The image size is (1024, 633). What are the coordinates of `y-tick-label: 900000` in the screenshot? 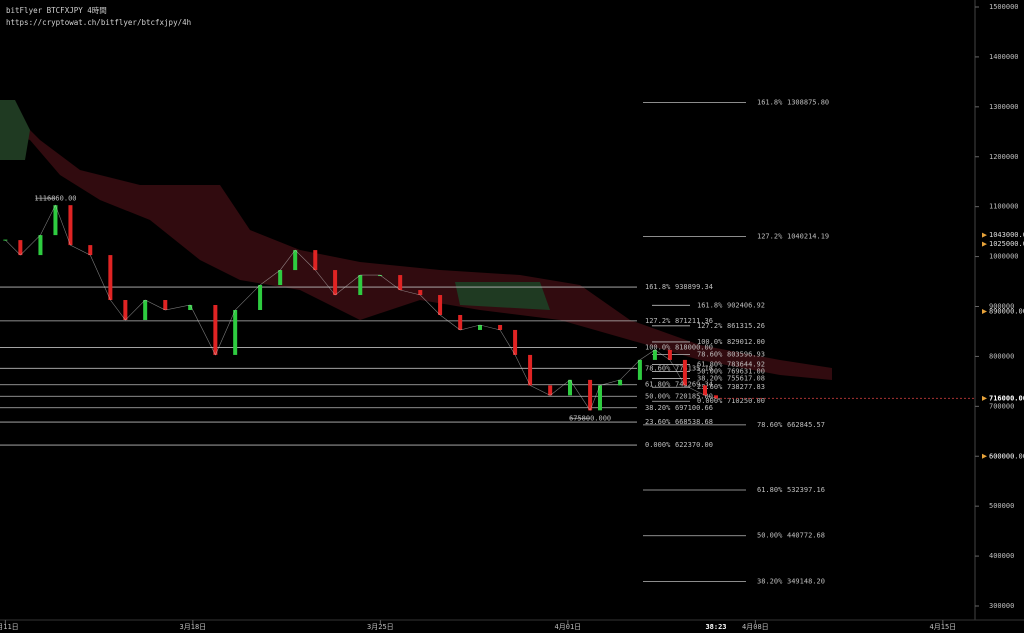 It's located at (1001, 307).